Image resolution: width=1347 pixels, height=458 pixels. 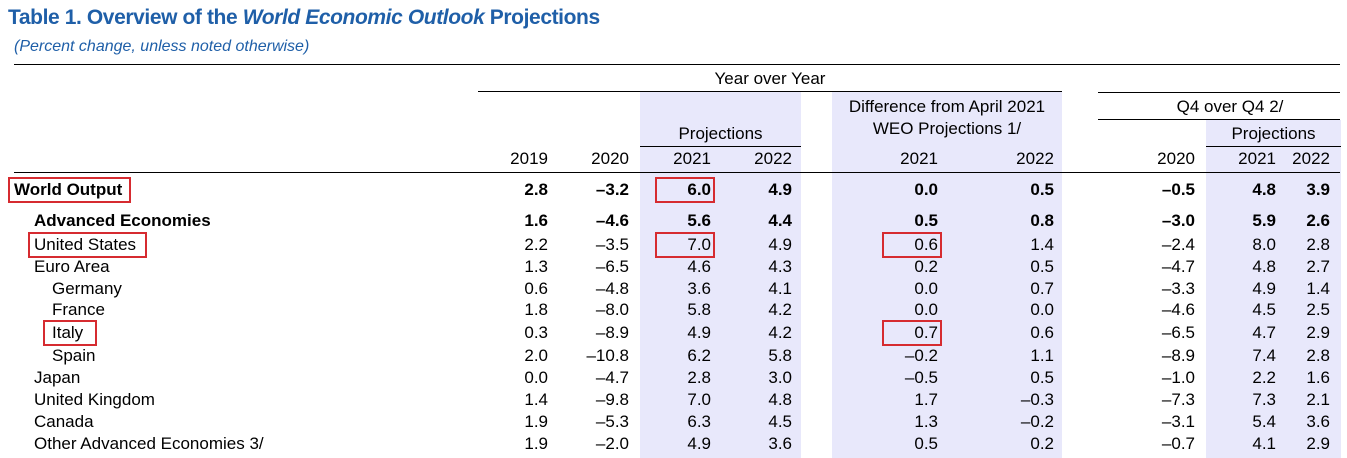 I want to click on row-label: Other Advanced Economies 3/, so click(x=149, y=443).